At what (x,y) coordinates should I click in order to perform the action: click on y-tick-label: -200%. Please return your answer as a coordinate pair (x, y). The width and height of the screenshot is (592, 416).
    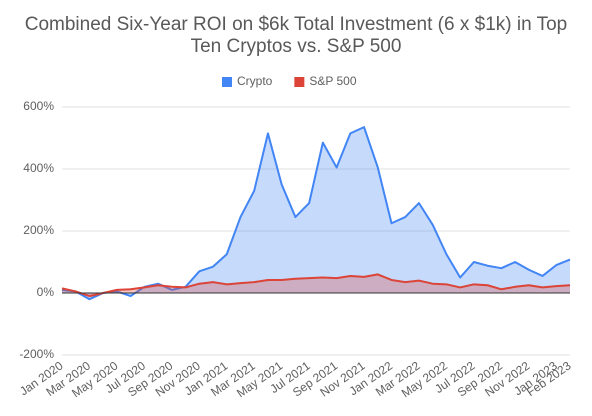
    Looking at the image, I should click on (36, 354).